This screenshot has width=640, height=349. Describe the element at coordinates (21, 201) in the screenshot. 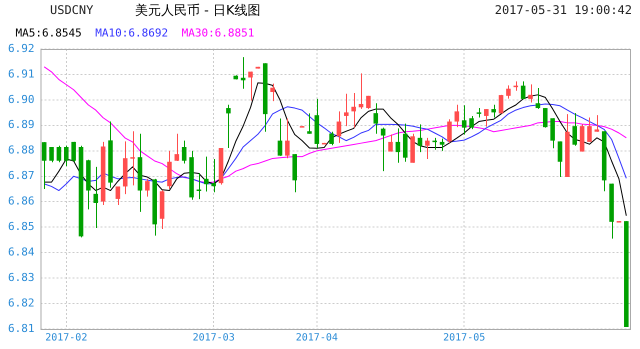

I see `y-tick-label: 6.86` at that location.